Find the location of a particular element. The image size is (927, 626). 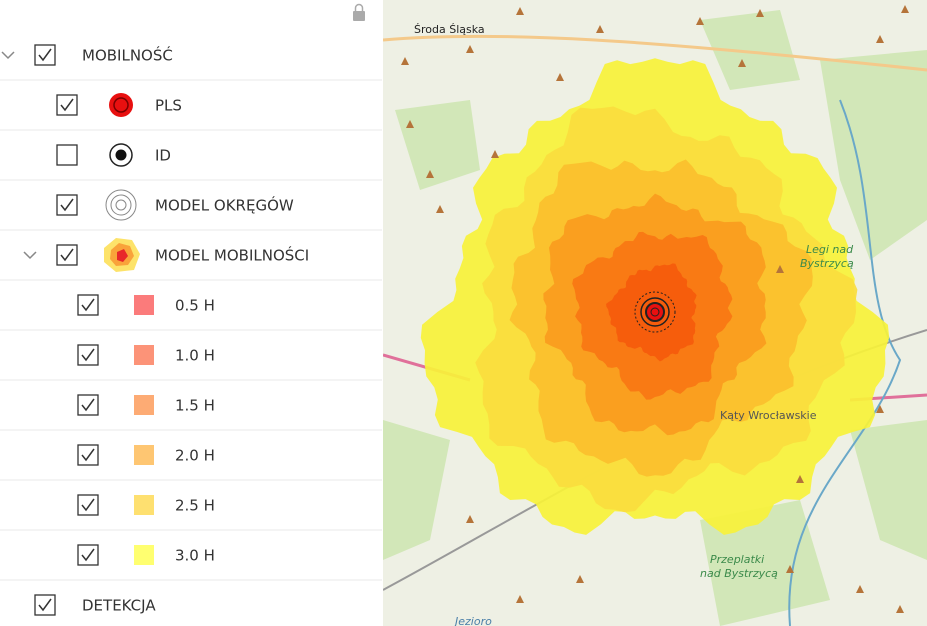

icon-id is located at coordinates (121, 155).